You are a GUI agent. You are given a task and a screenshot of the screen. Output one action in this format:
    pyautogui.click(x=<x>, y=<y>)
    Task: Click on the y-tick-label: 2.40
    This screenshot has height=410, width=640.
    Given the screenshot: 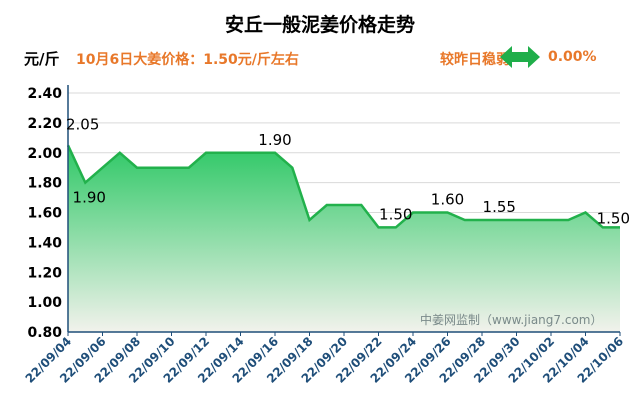 What is the action you would take?
    pyautogui.click(x=44, y=94)
    